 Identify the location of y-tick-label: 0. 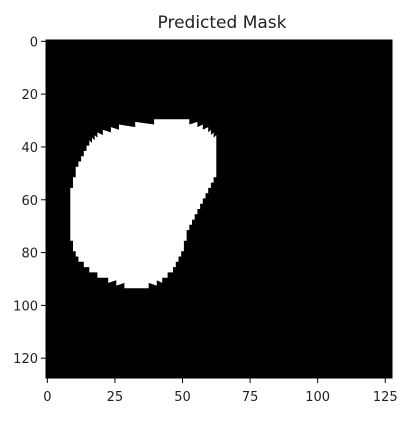
(34, 42).